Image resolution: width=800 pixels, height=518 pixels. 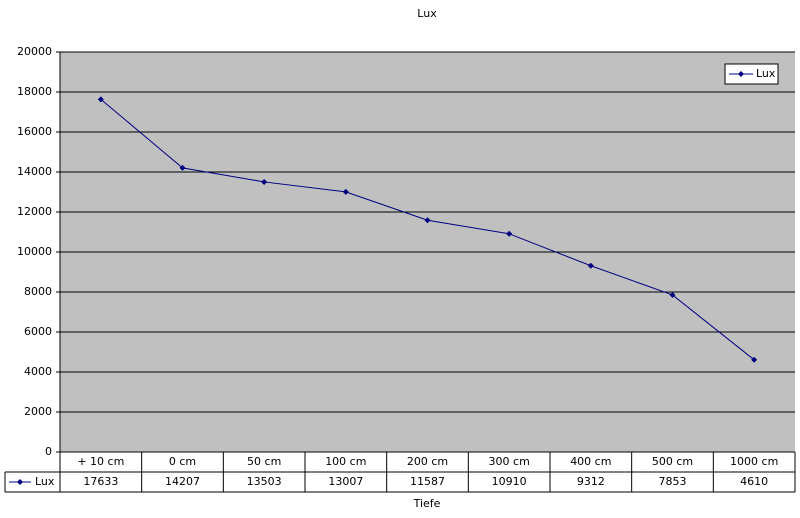 What do you see at coordinates (38, 331) in the screenshot?
I see `y-tick-label: 6000` at bounding box center [38, 331].